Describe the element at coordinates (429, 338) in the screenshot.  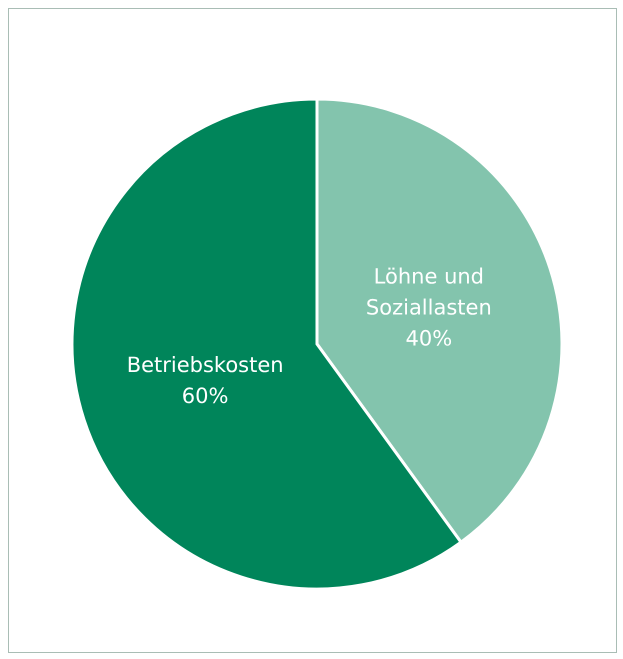
I see `data-label: 40%` at that location.